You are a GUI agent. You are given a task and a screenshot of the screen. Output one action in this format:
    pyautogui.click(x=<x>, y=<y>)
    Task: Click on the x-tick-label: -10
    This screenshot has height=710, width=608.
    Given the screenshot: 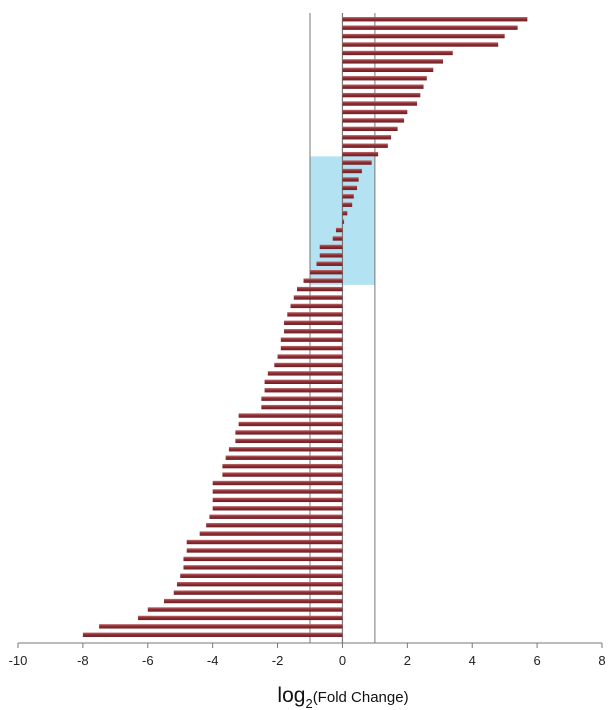 What is the action you would take?
    pyautogui.click(x=18, y=660)
    